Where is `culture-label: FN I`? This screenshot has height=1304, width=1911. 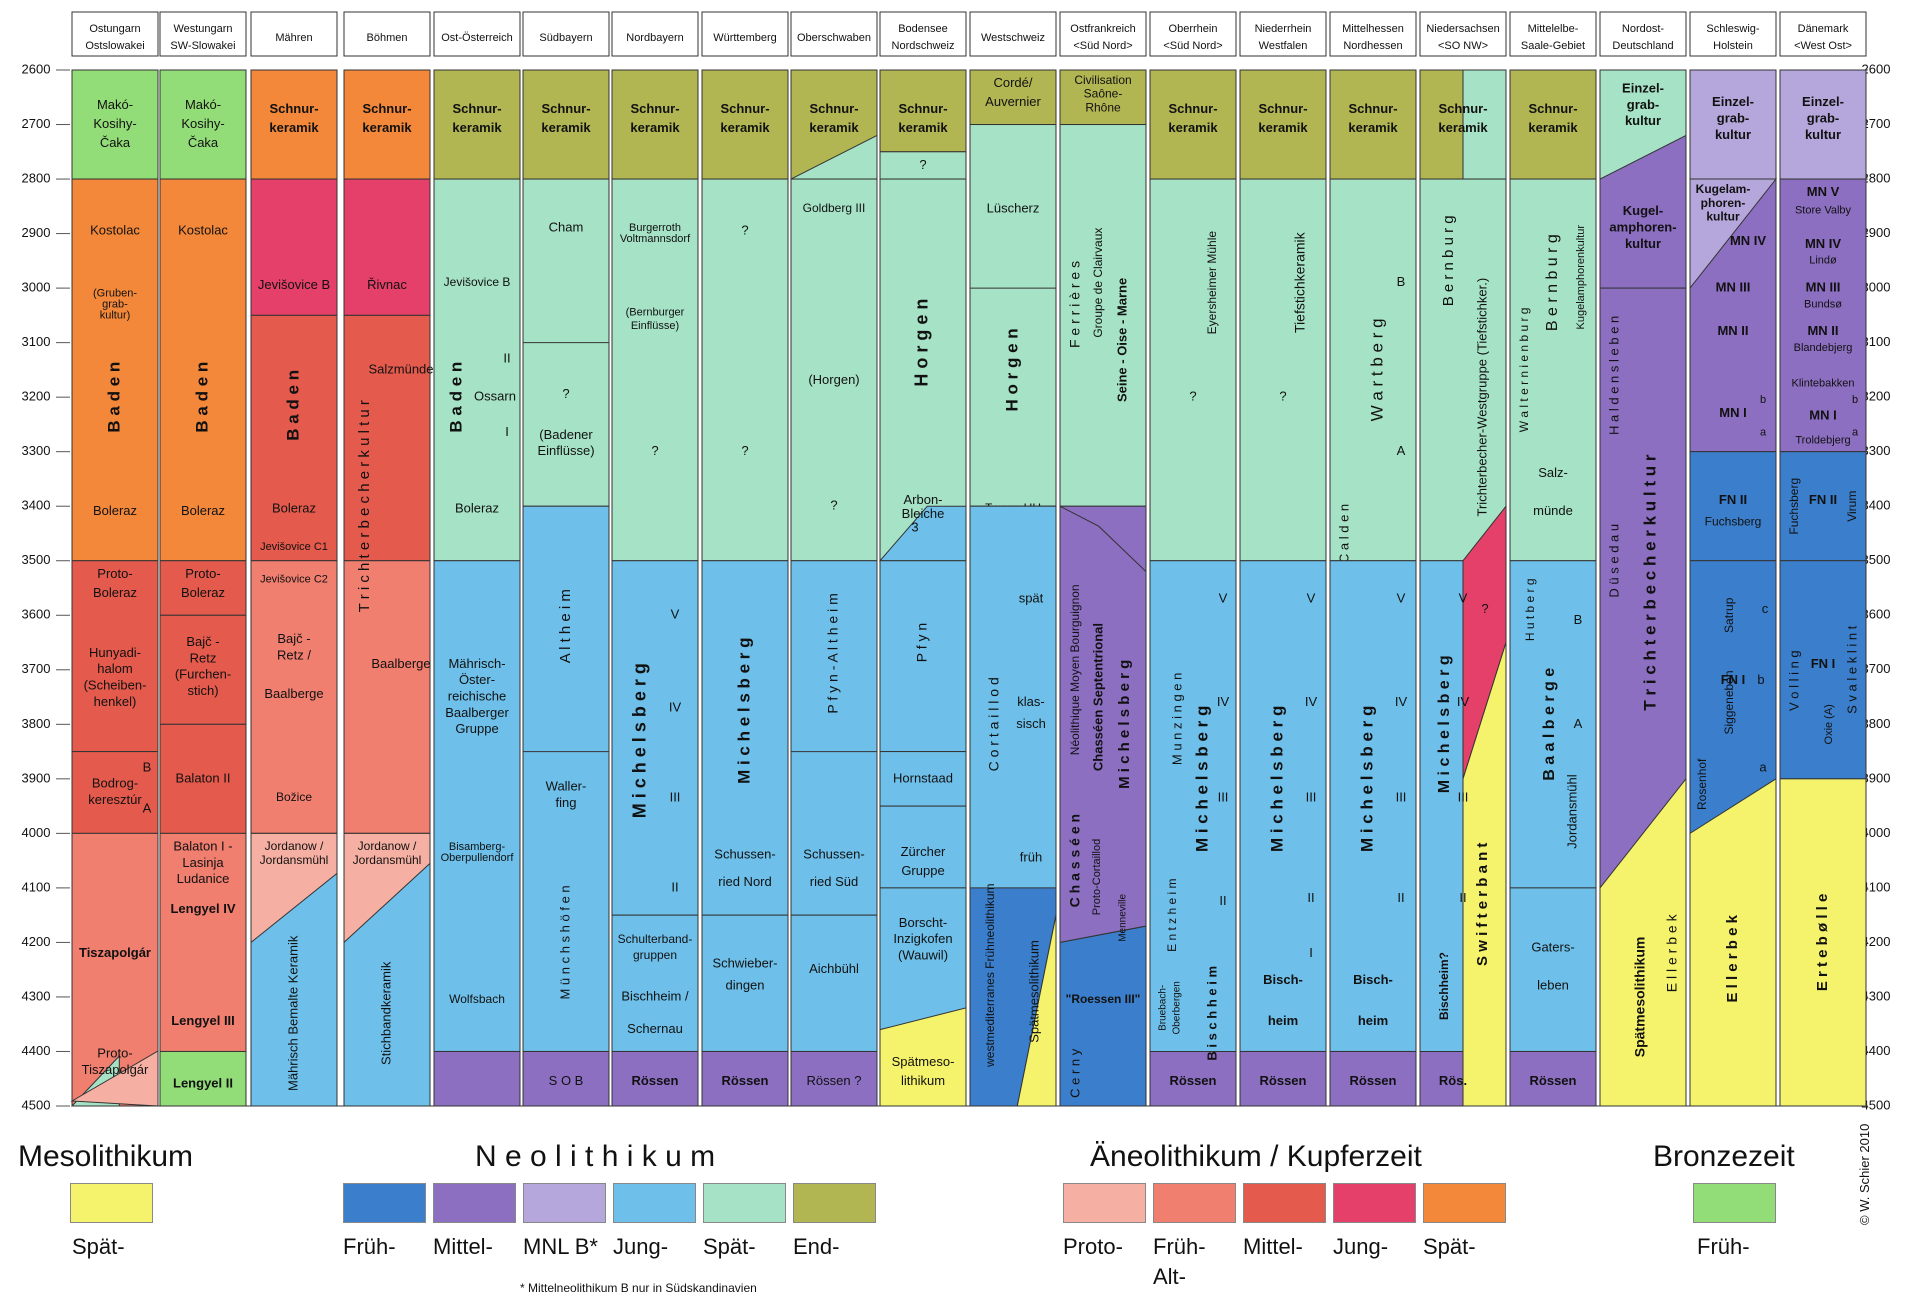
culture-label: FN I is located at coordinates (1733, 679).